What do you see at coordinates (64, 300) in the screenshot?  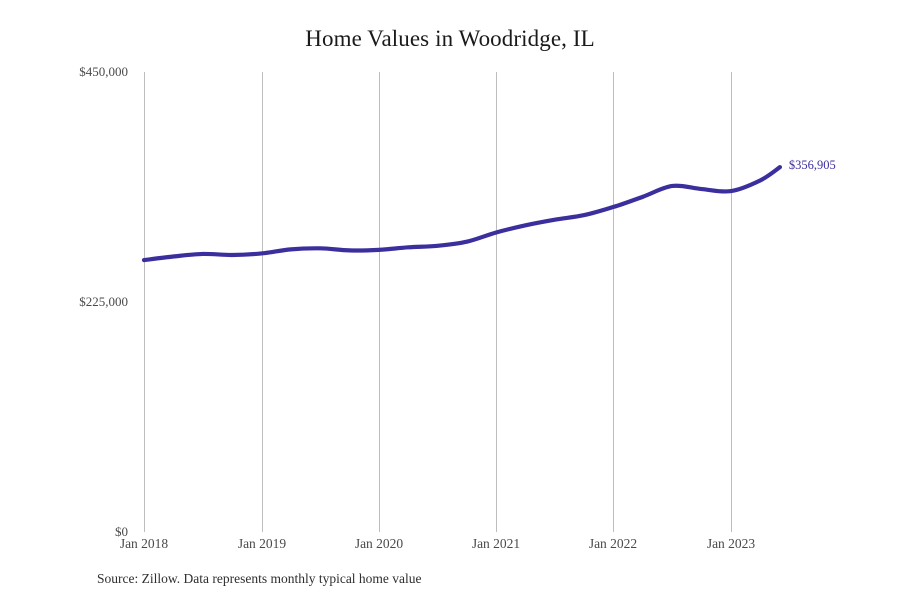 I see `y-axis: $450,000 $225,000 $0` at bounding box center [64, 300].